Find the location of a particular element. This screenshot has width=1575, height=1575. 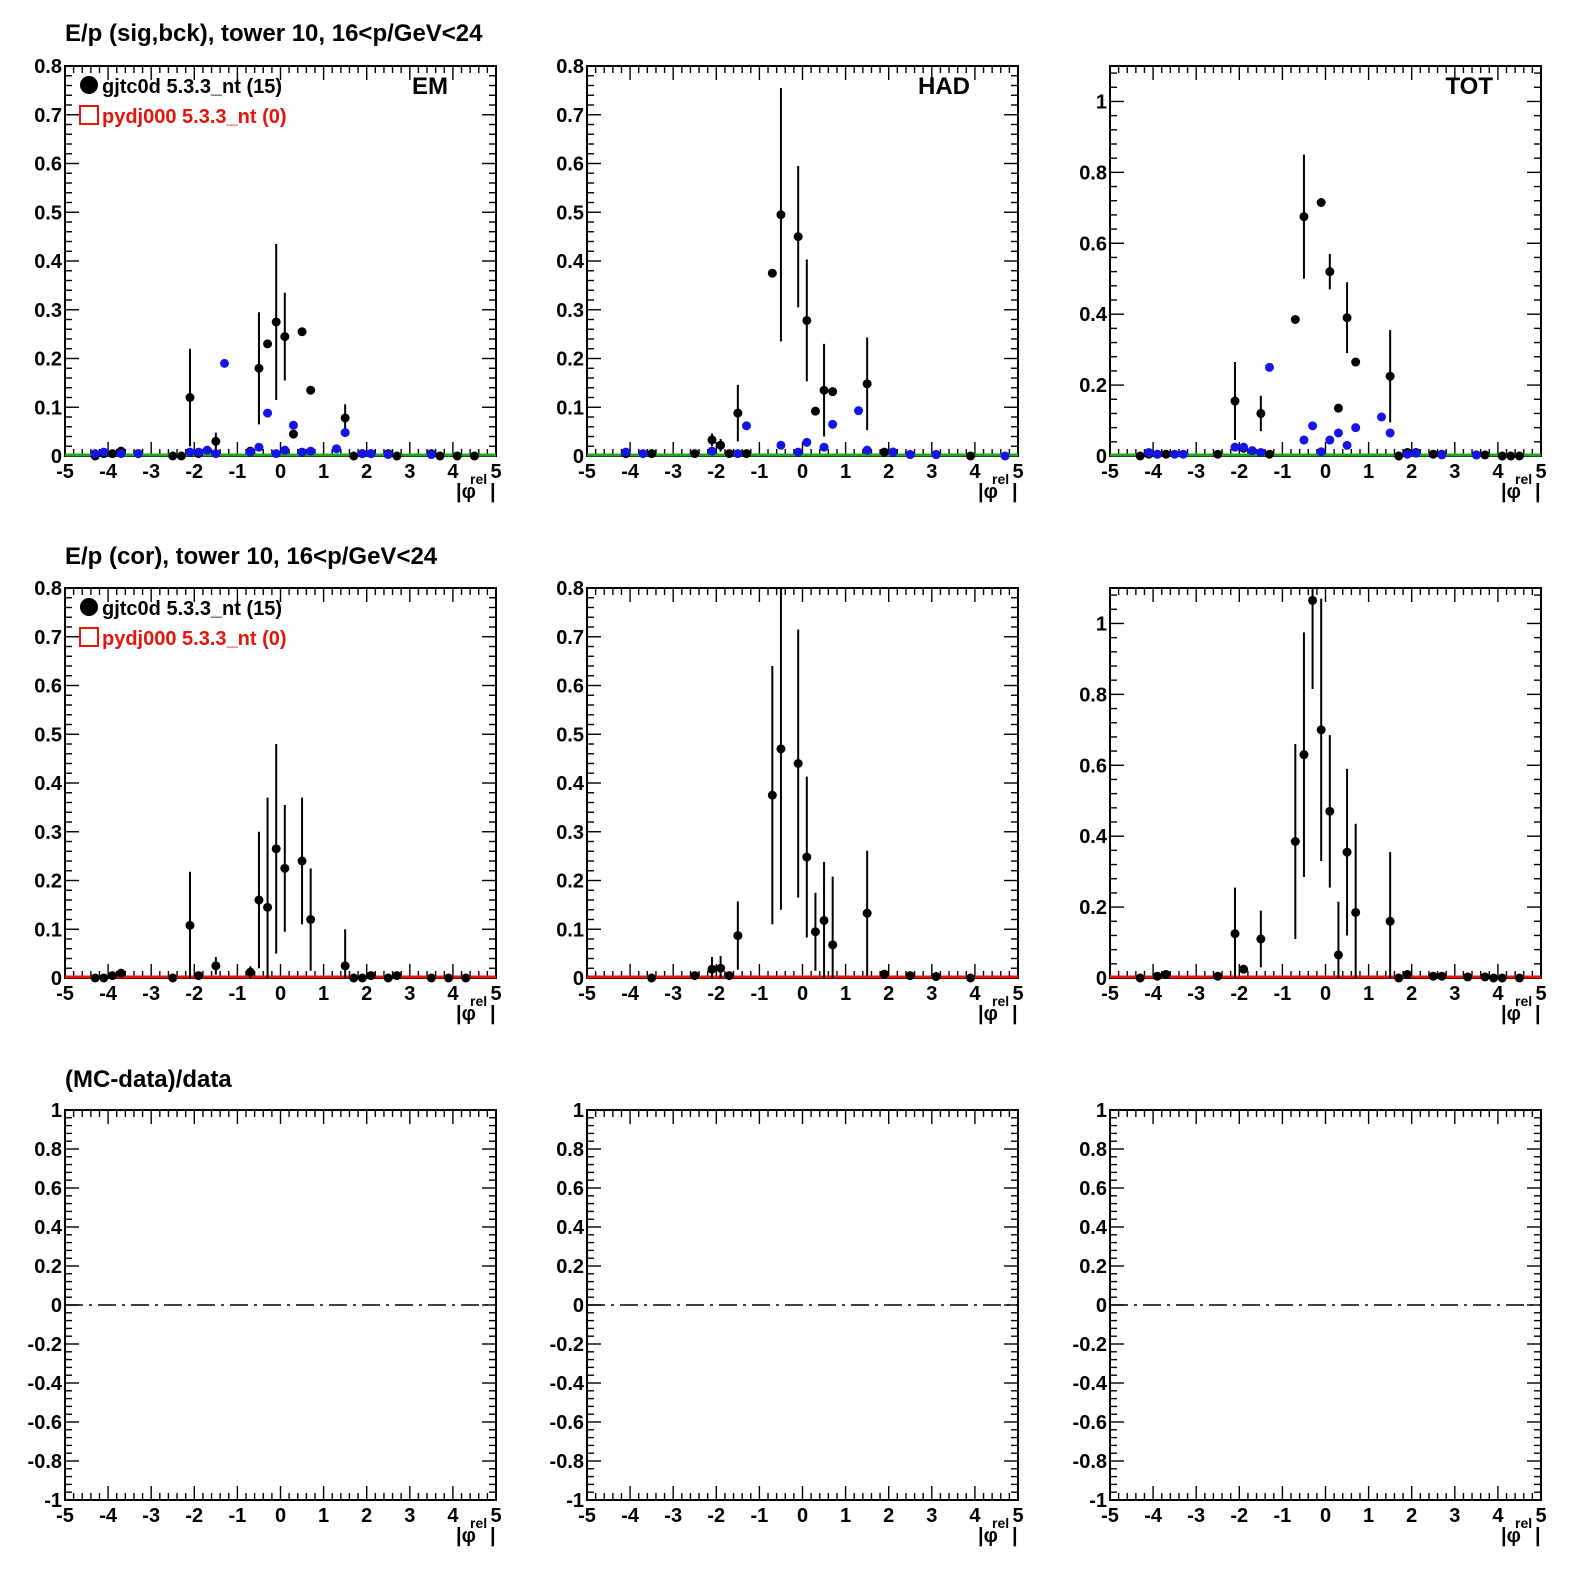

y-tick-label: -1 is located at coordinates (1098, 1501).